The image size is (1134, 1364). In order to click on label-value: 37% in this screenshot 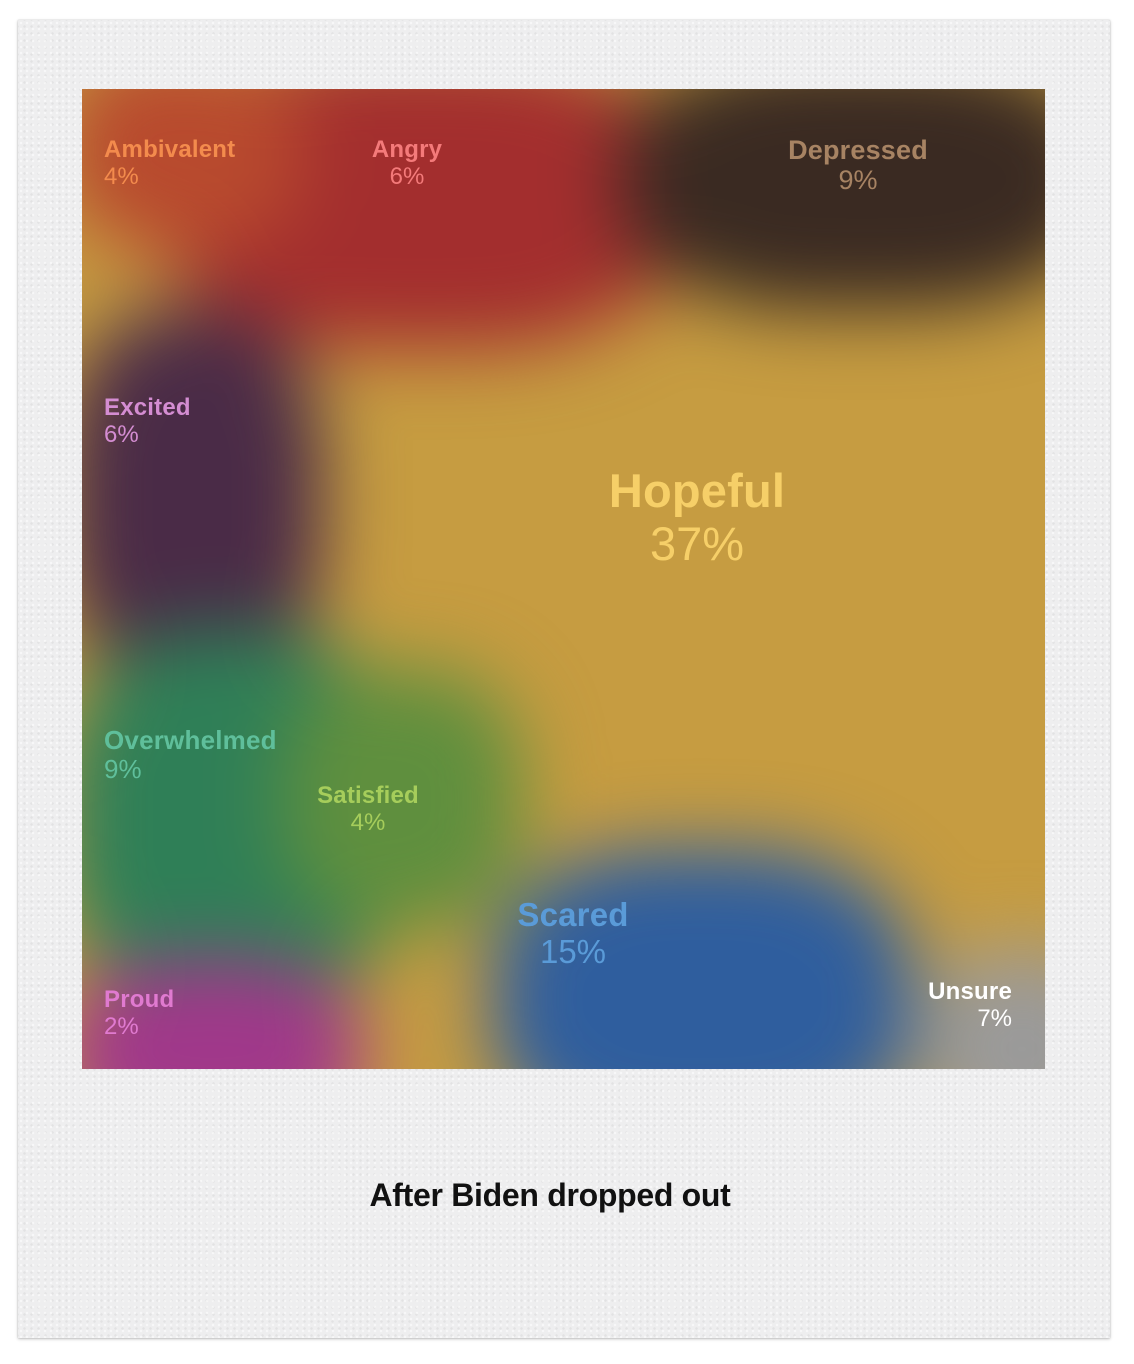, I will do `click(697, 543)`.